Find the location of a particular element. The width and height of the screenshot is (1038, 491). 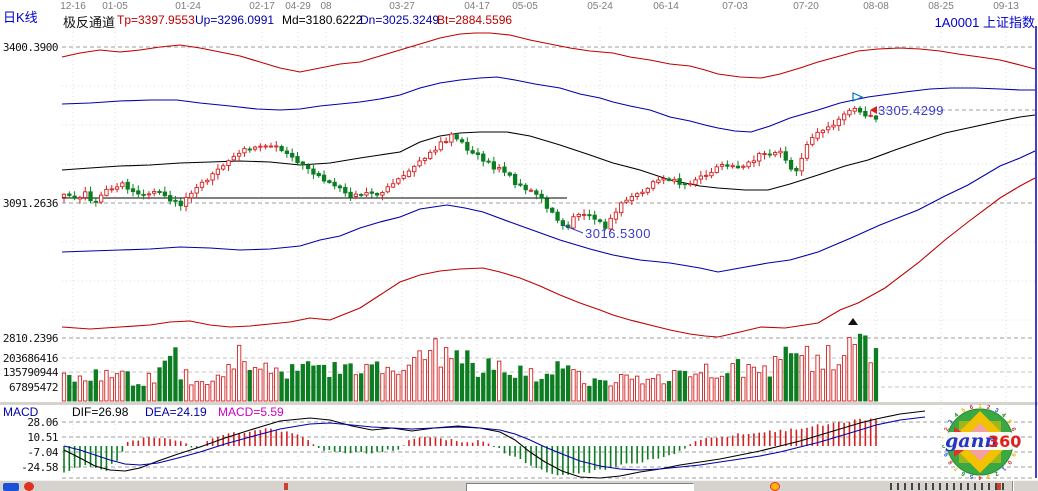

taskbar-app-icon-red is located at coordinates (29, 486).